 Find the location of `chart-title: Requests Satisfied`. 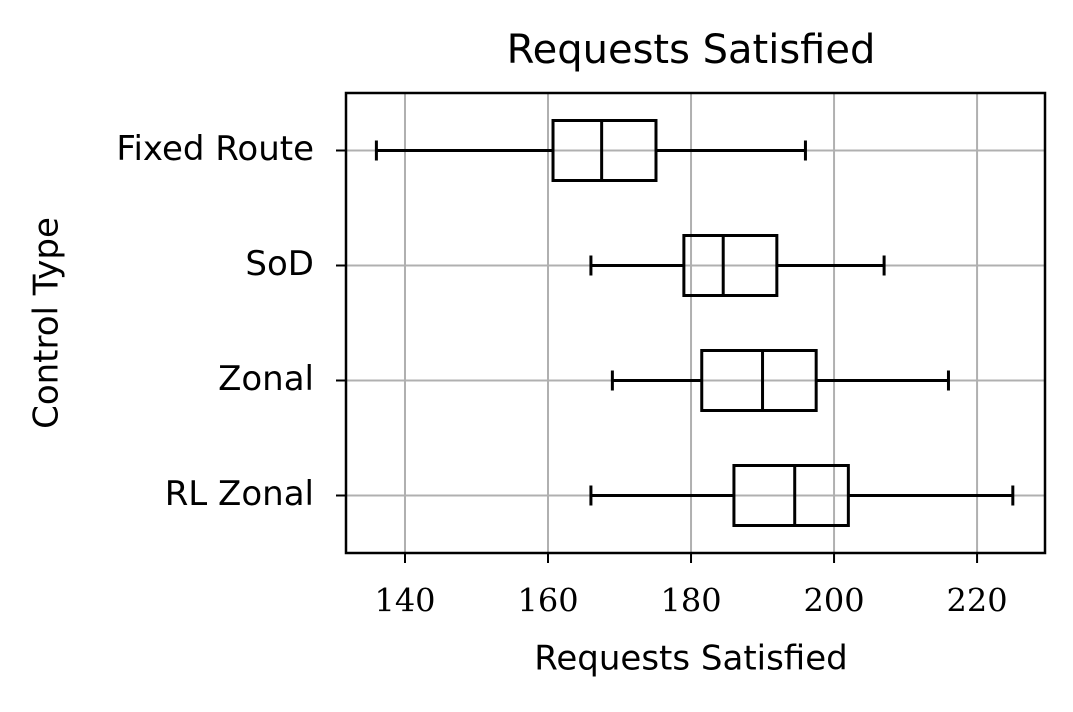

chart-title: Requests Satisfied is located at coordinates (691, 50).